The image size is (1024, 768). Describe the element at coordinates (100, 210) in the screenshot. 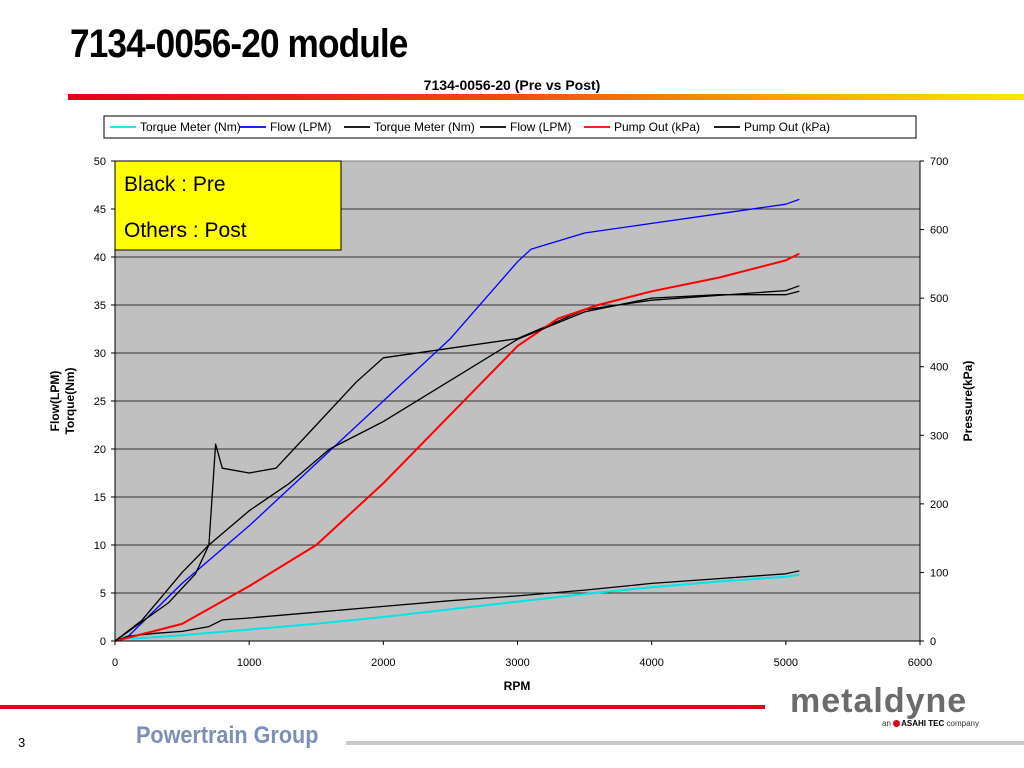

I see `y-left-tick-label: 45` at that location.